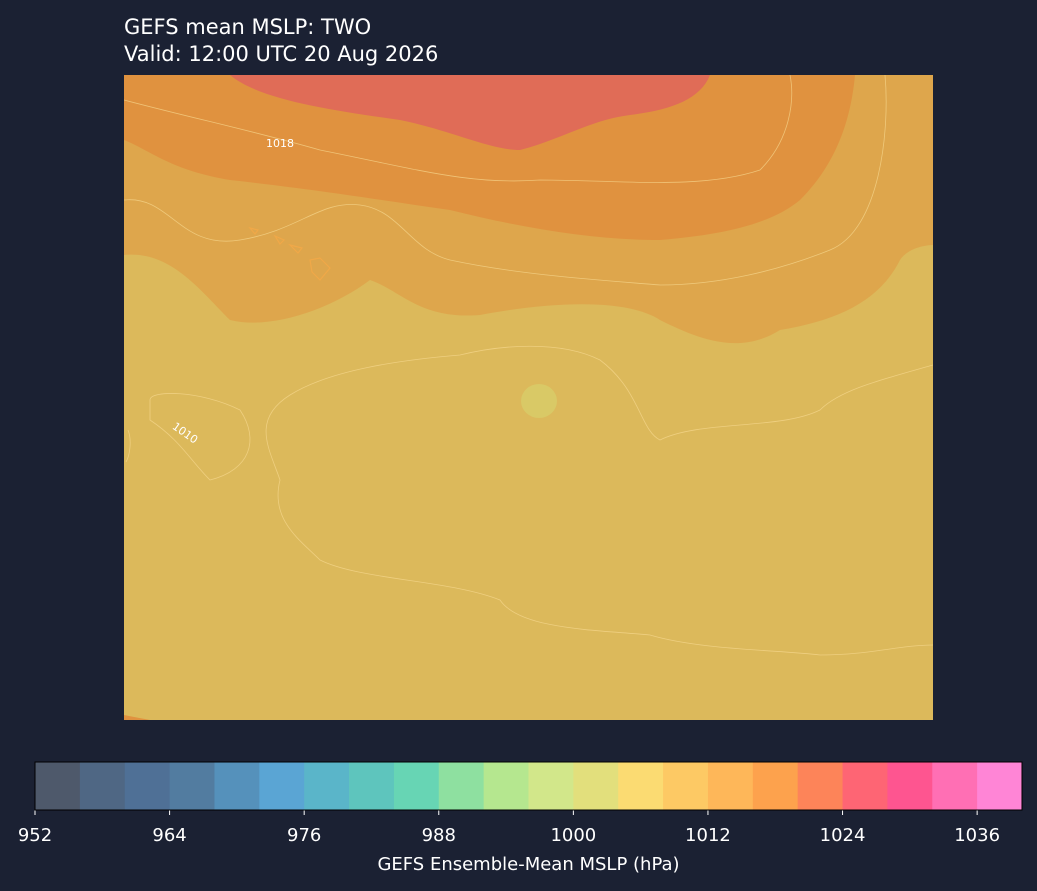 This screenshot has width=1037, height=891. What do you see at coordinates (708, 835) in the screenshot?
I see `tick-label: 1012` at bounding box center [708, 835].